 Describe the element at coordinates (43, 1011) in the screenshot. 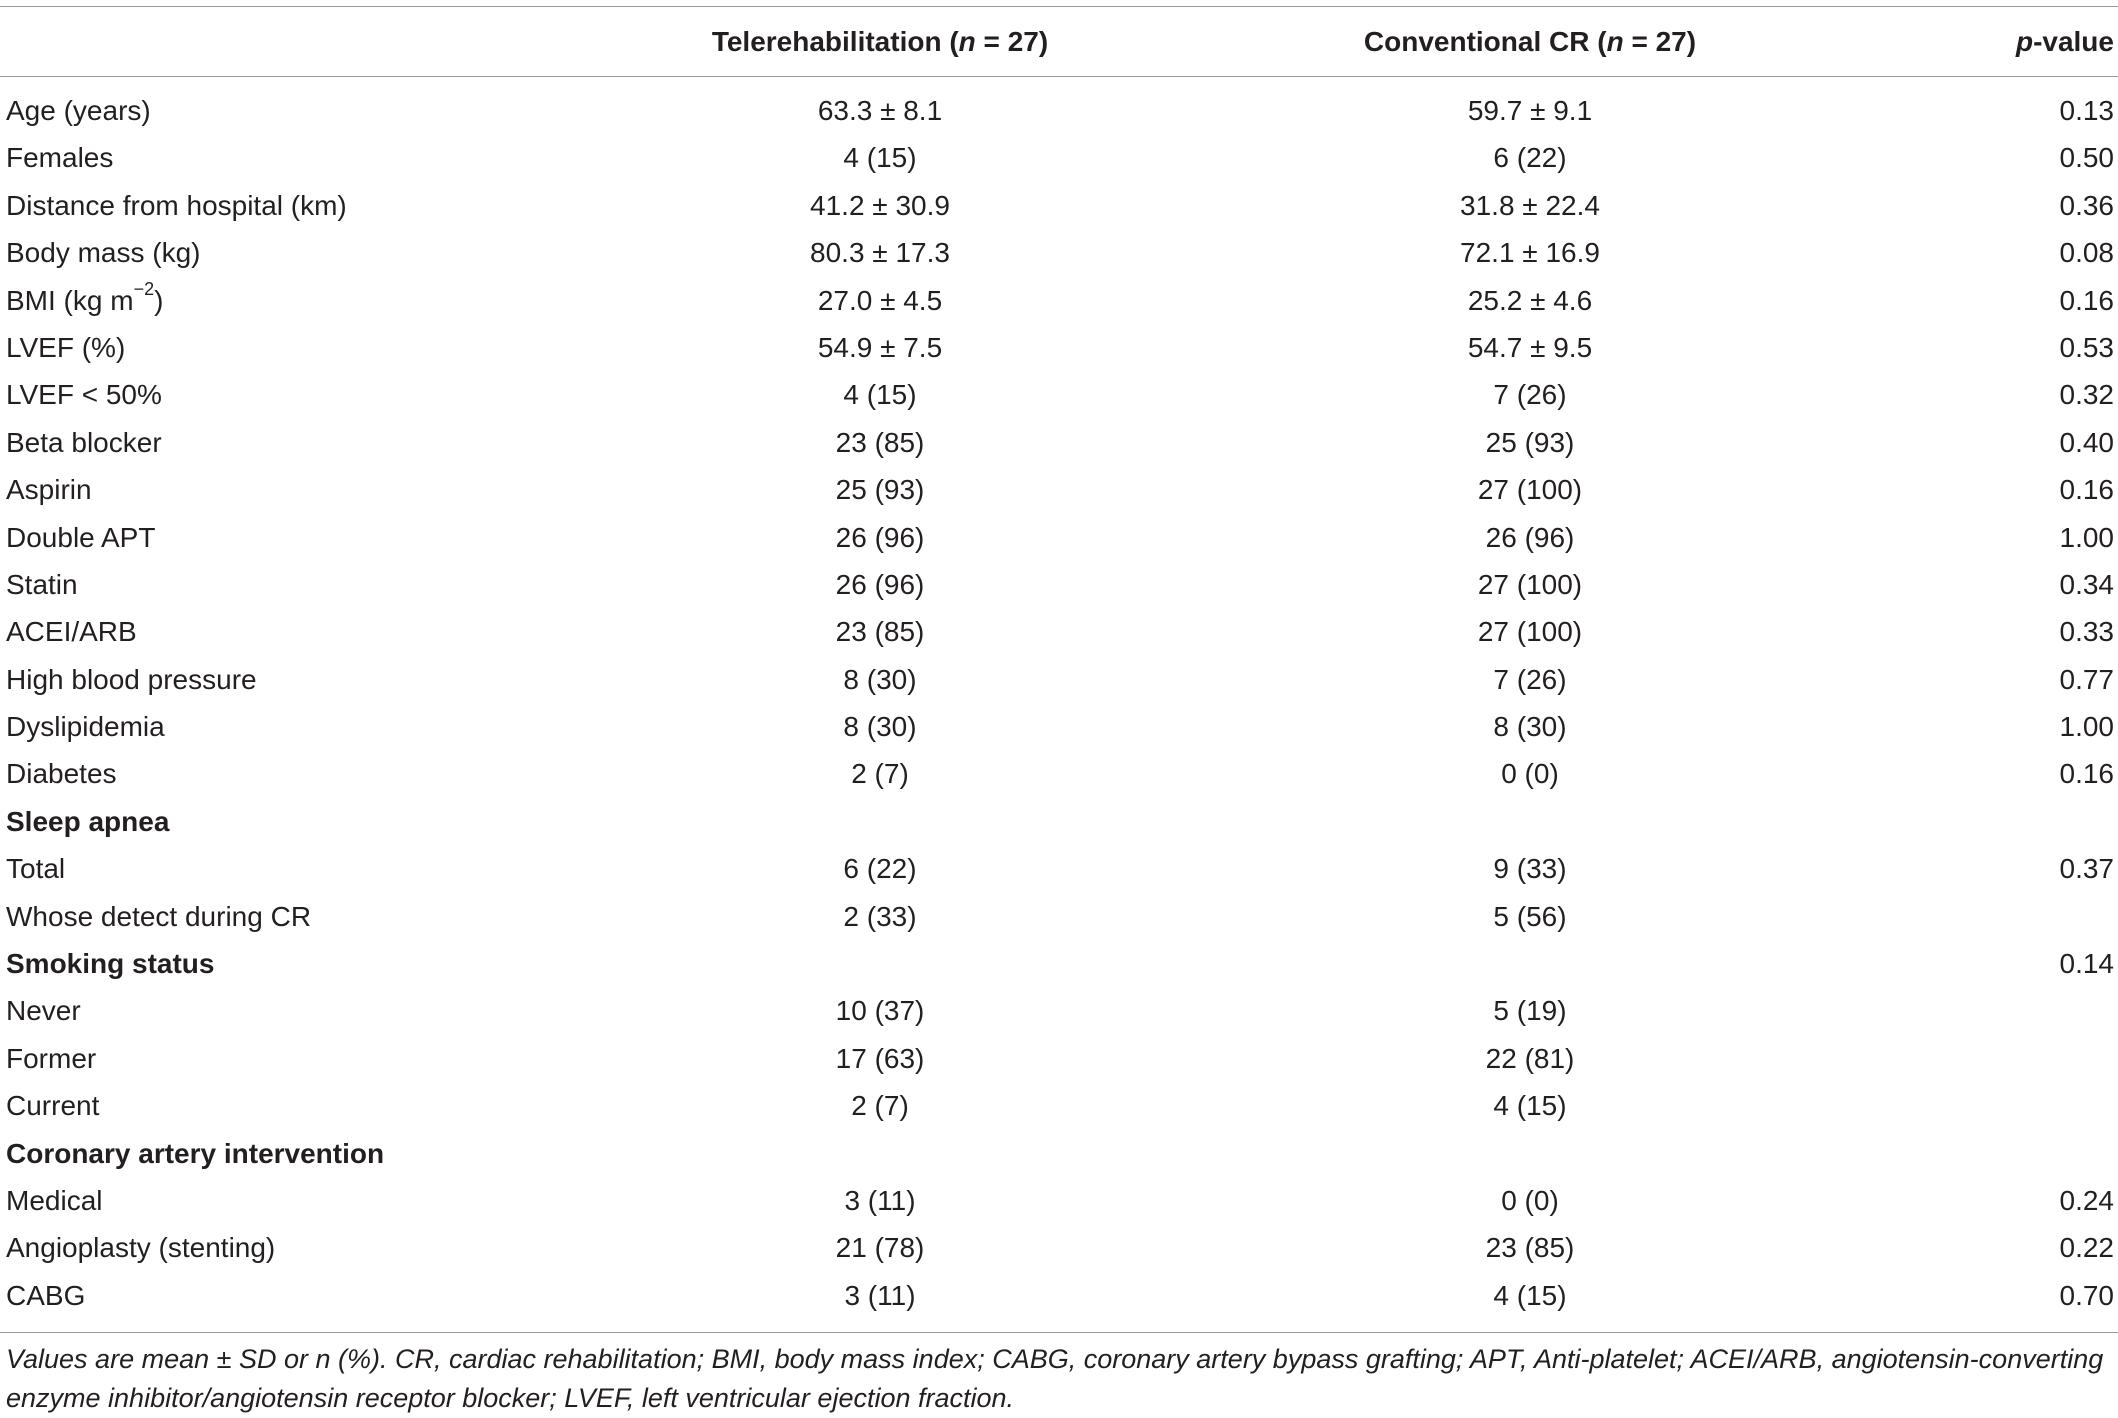

I see `row-label-text: Never` at that location.